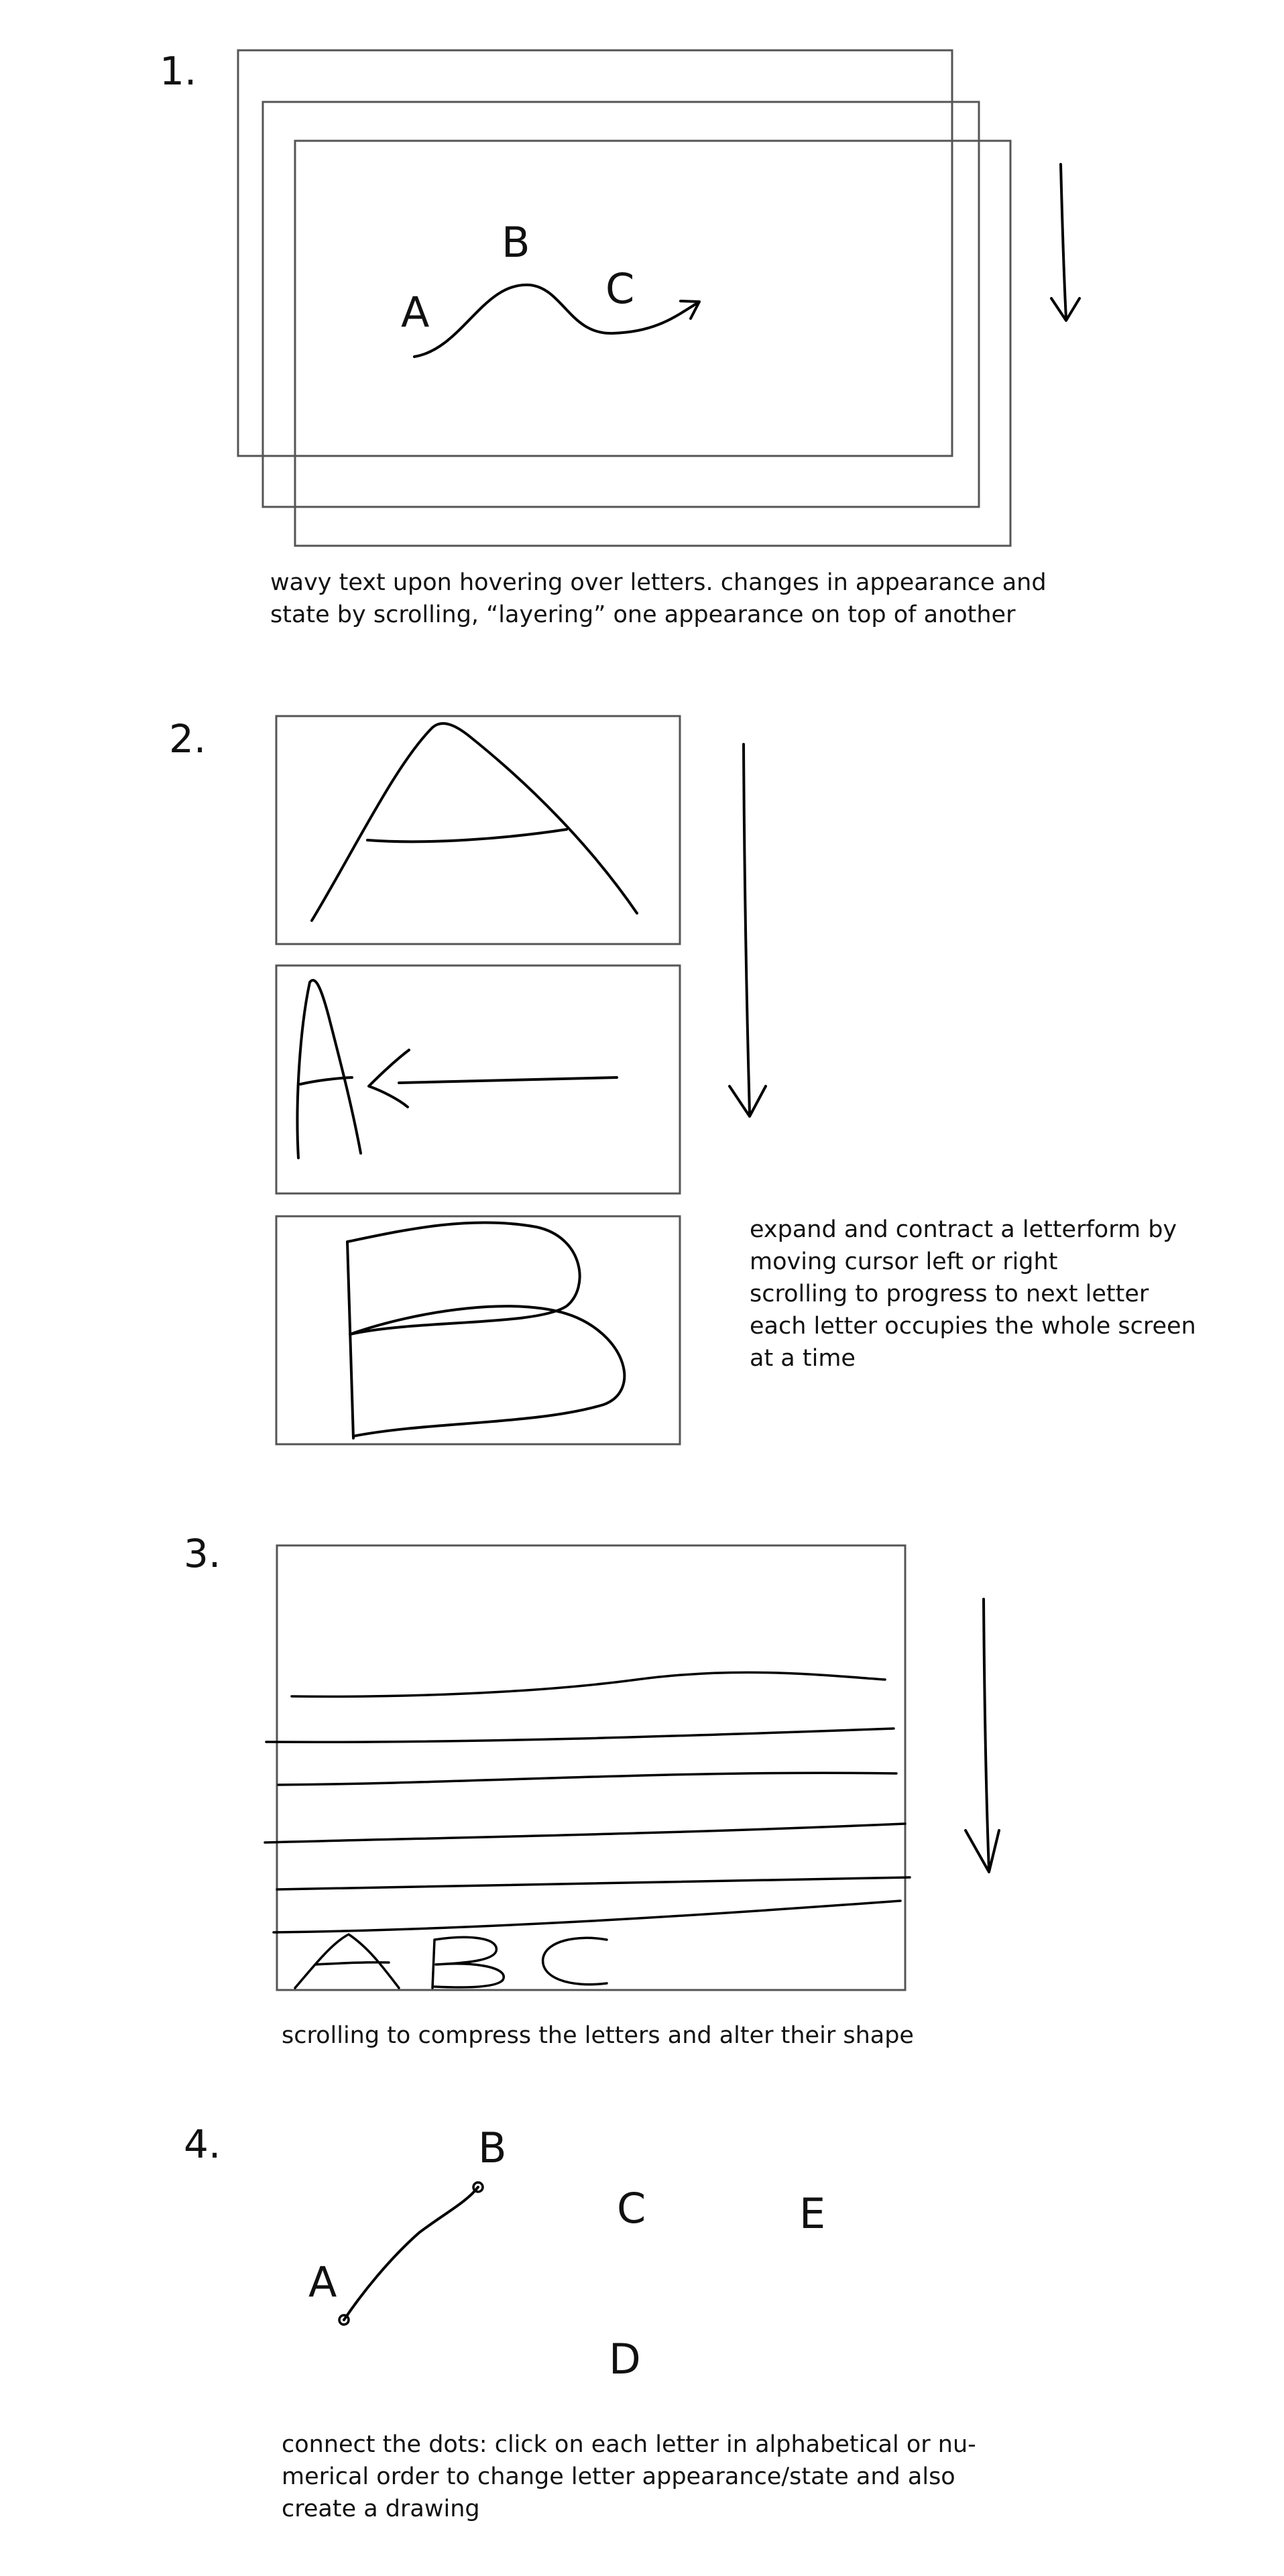 This screenshot has width=1284, height=2576. What do you see at coordinates (516, 242) in the screenshot?
I see `letter-b: B` at bounding box center [516, 242].